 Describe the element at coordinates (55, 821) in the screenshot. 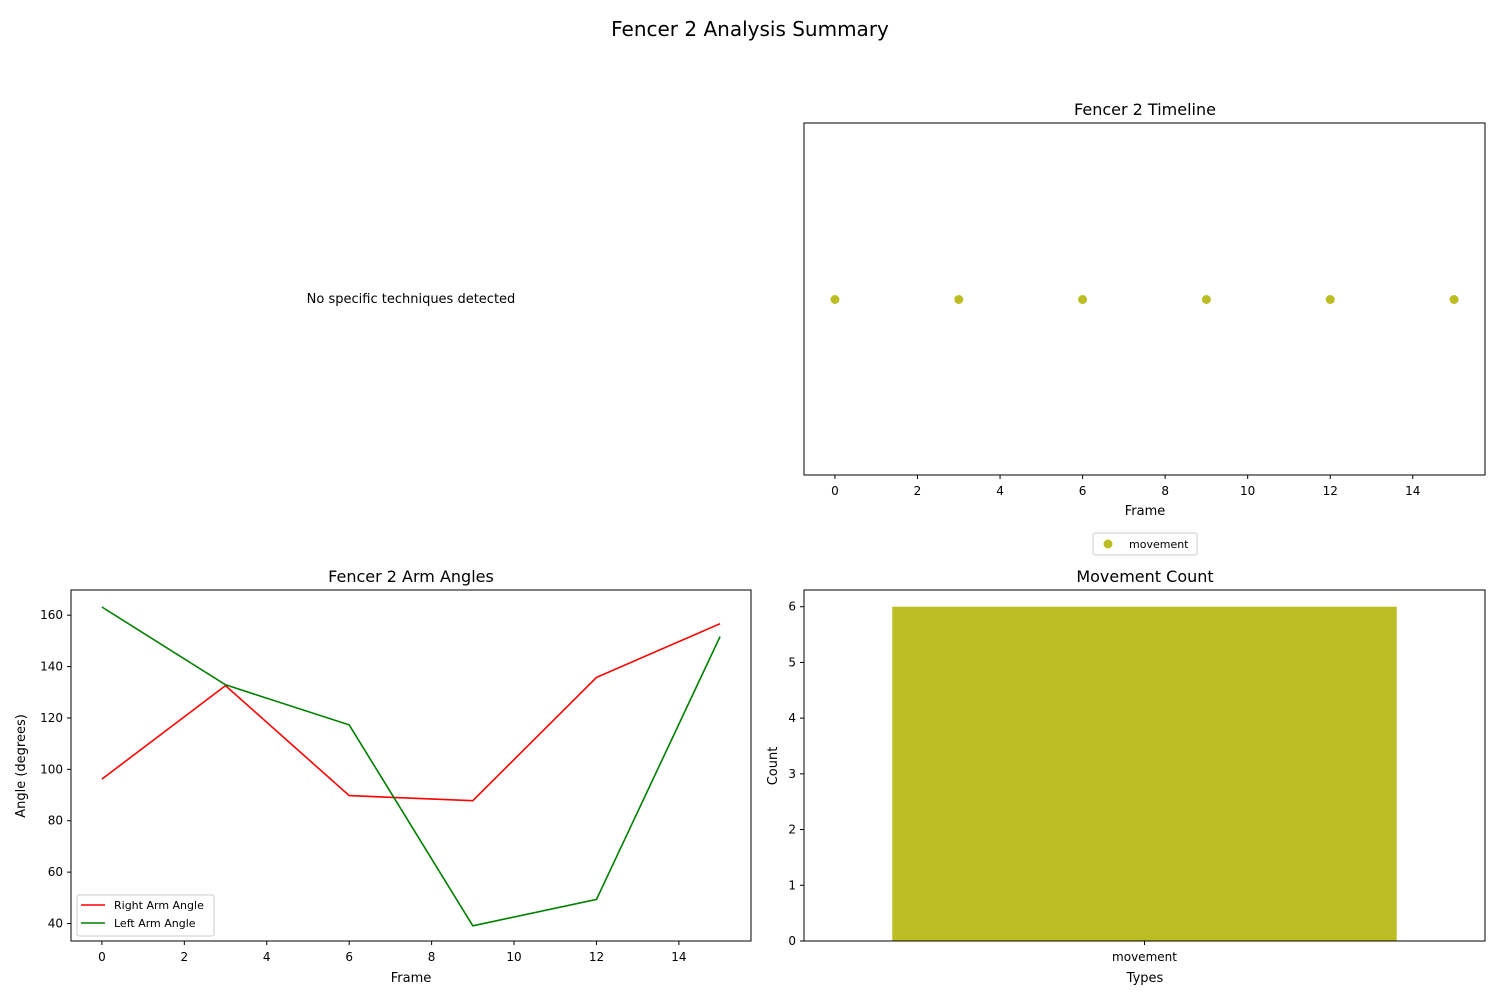

I see `arm-angles-y-tick-label: 80` at that location.